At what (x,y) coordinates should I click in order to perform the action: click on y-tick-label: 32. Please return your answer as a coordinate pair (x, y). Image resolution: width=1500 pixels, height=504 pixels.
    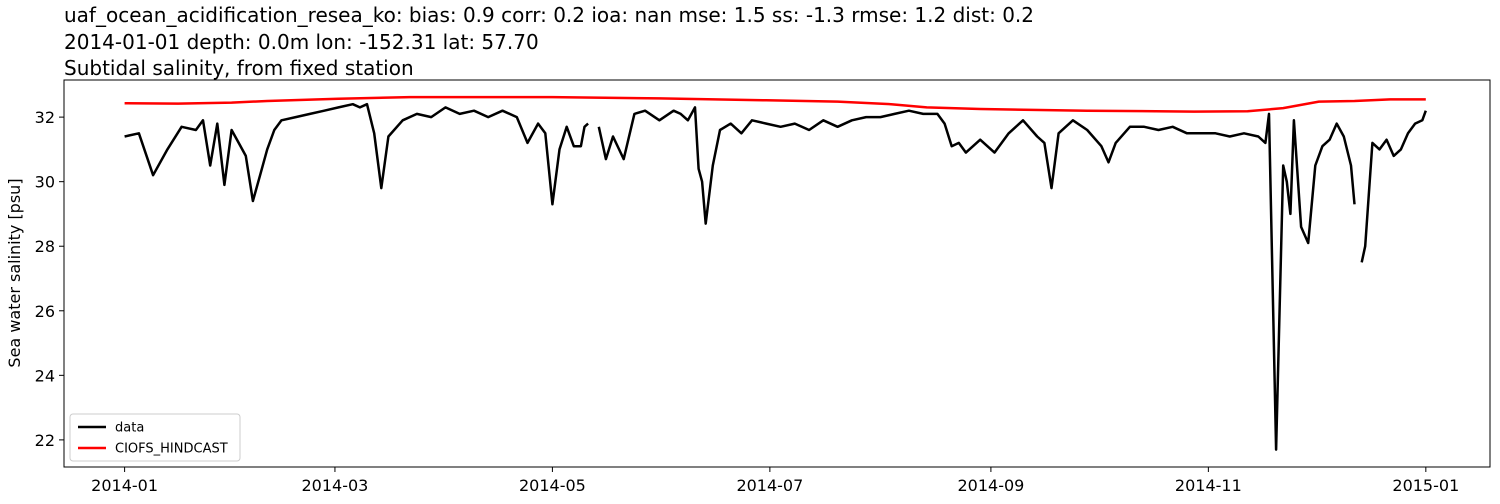
    Looking at the image, I should click on (45, 117).